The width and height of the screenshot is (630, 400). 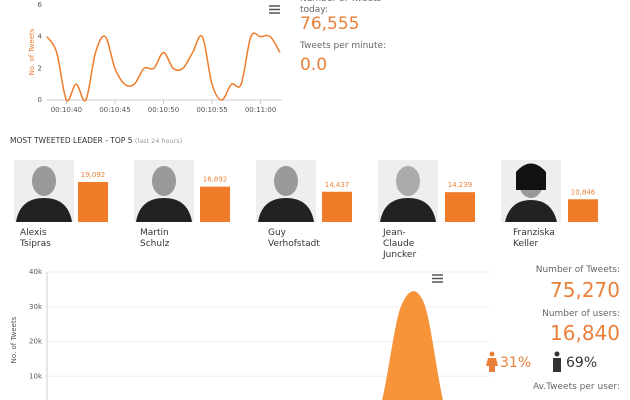 I want to click on y-tick-label: 30k, so click(x=36, y=307).